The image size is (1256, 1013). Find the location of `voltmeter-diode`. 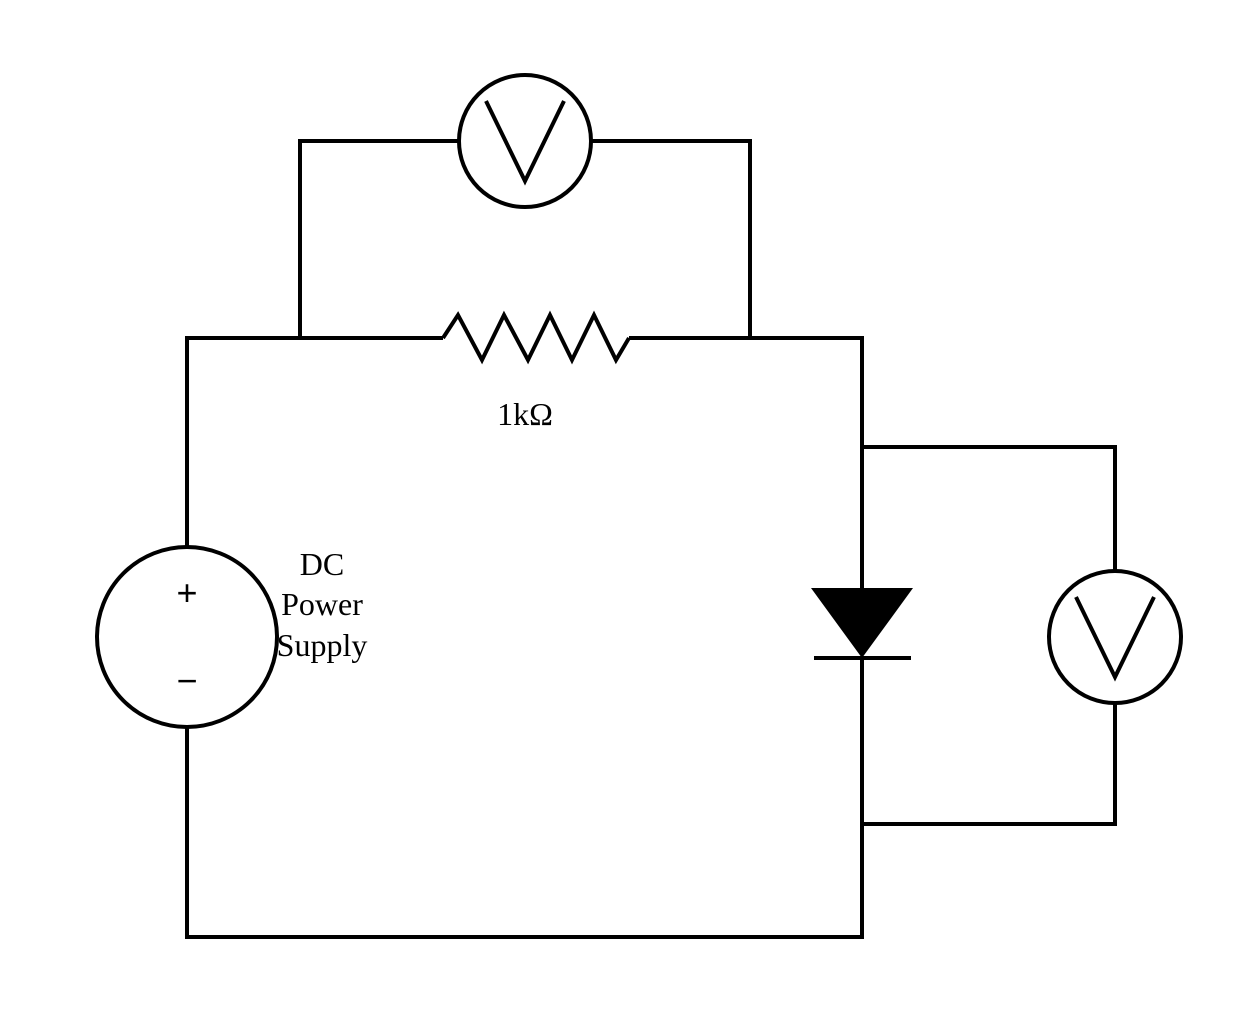

voltmeter-diode is located at coordinates (1022, 635).